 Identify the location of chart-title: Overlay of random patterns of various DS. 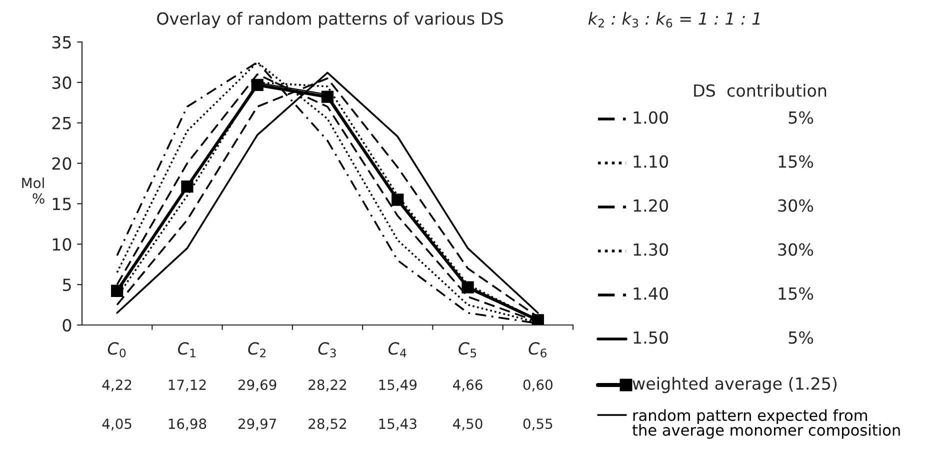
(330, 20).